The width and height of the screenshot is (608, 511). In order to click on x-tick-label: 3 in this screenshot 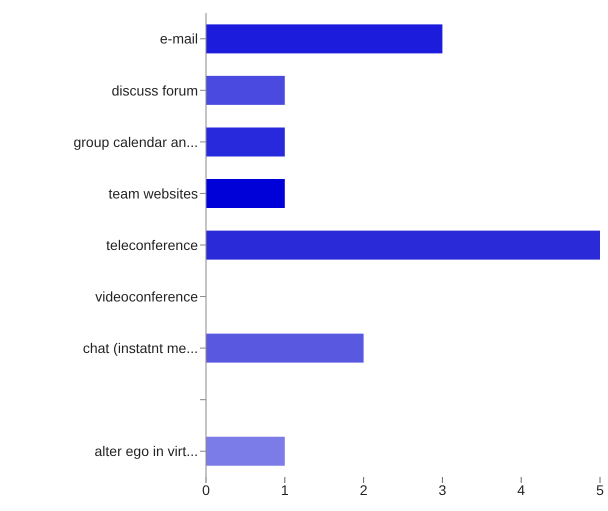, I will do `click(442, 490)`.